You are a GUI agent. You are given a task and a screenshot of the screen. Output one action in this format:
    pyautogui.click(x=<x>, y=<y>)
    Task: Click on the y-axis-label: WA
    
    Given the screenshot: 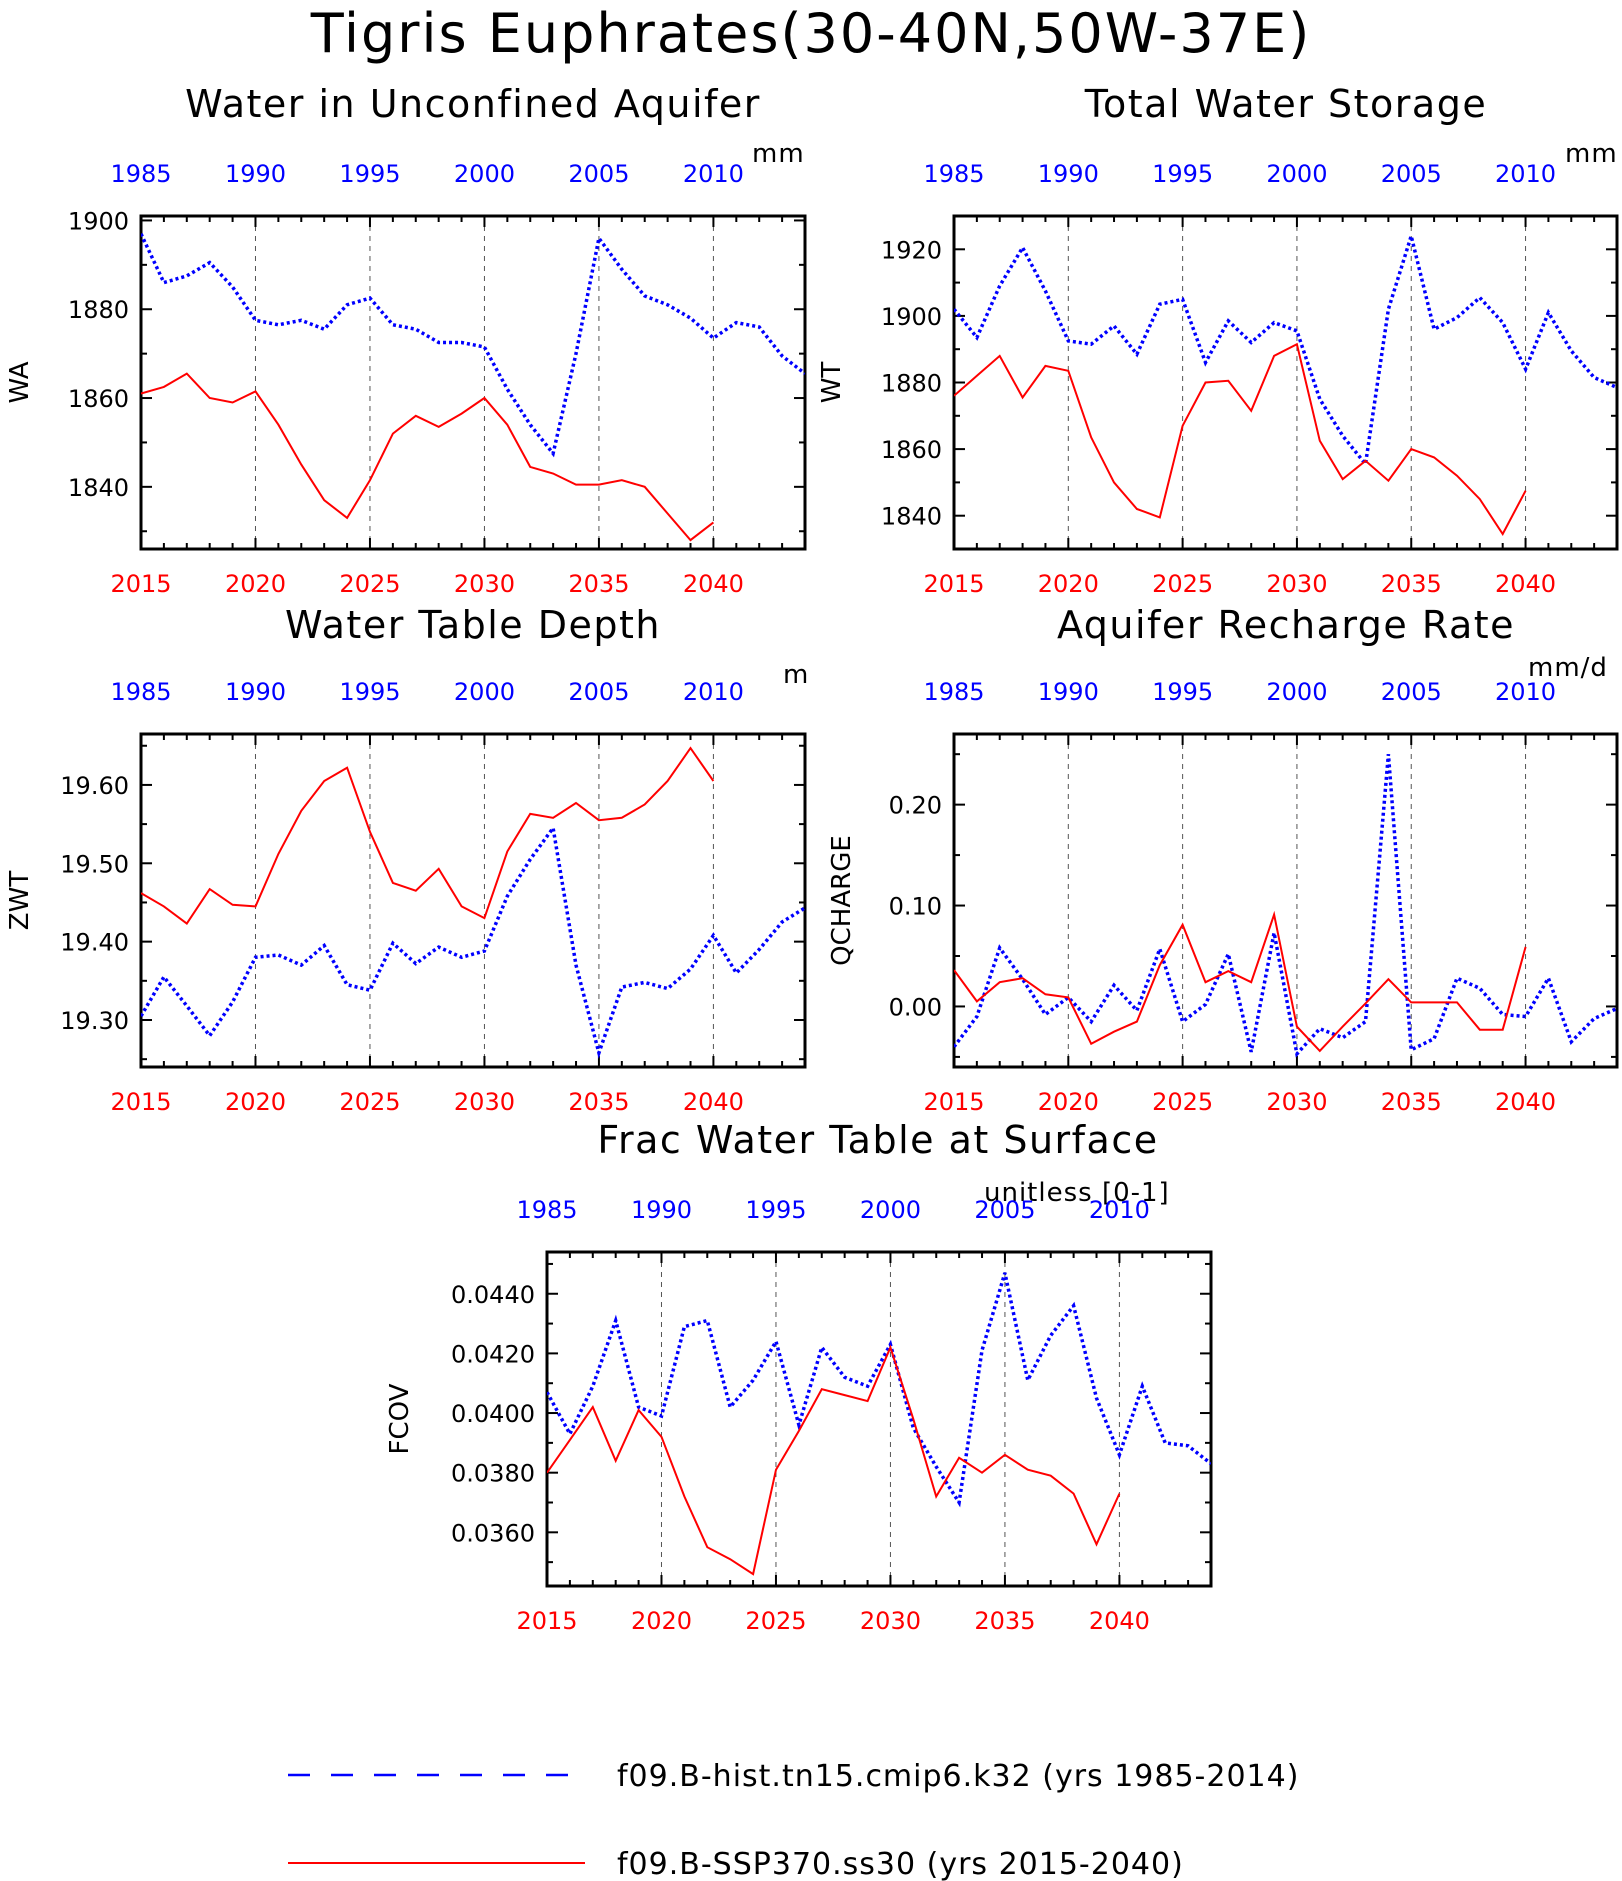 What is the action you would take?
    pyautogui.click(x=20, y=382)
    